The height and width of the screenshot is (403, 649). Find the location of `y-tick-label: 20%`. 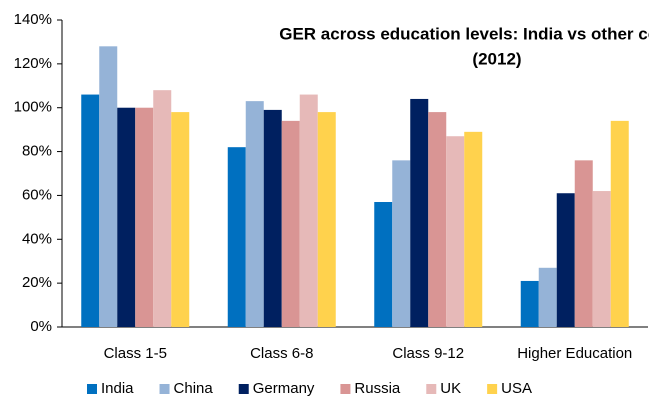

y-tick-label: 20% is located at coordinates (37, 282).